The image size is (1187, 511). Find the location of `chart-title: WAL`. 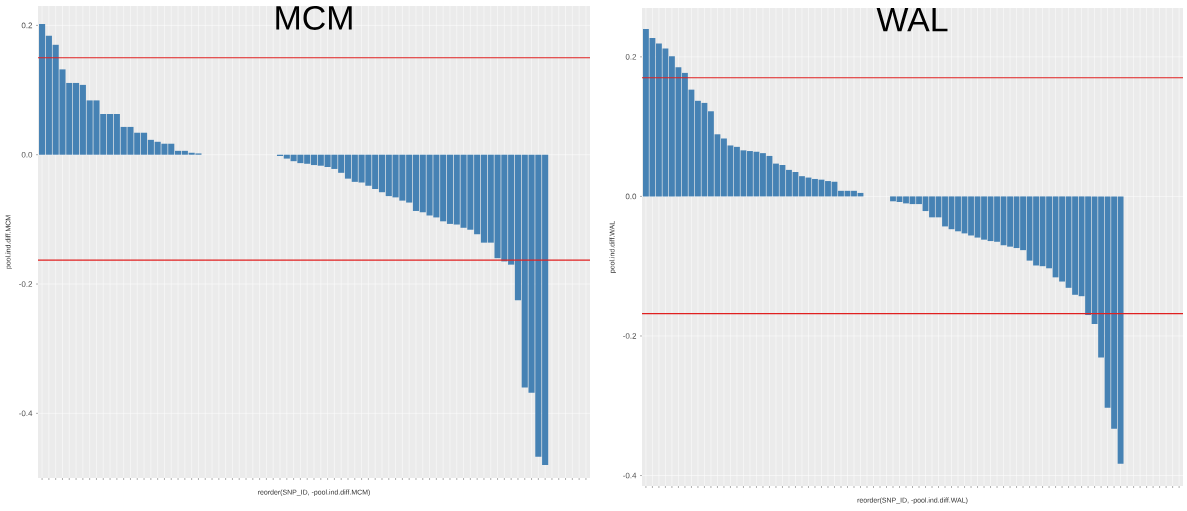

chart-title: WAL is located at coordinates (912, 19).